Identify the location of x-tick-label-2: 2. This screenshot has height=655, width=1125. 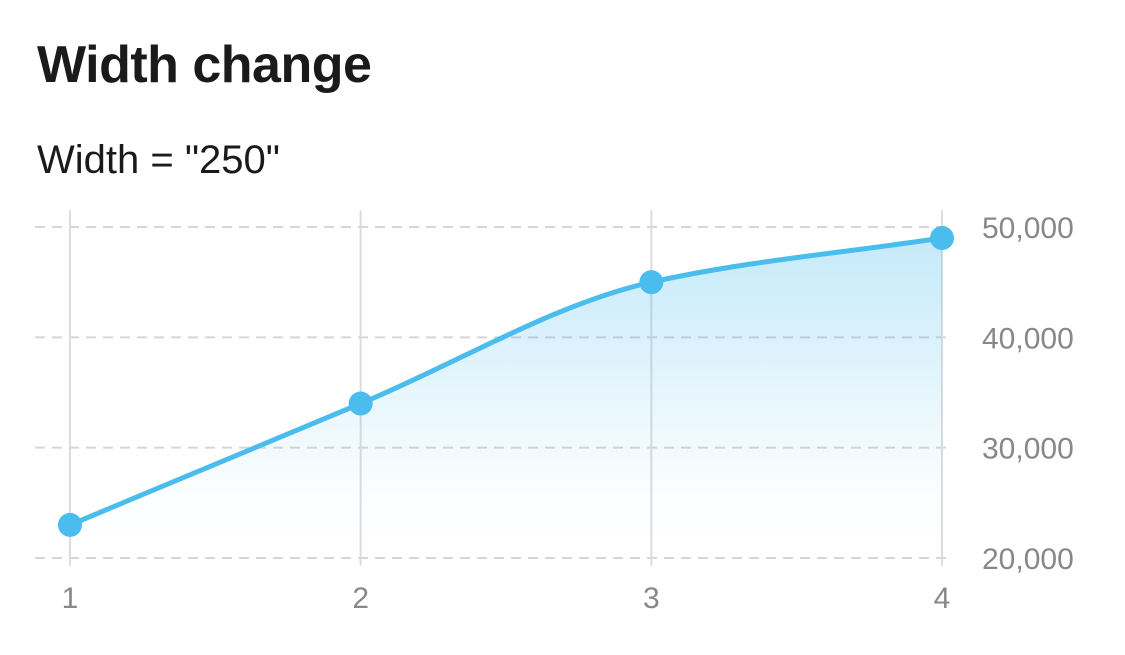
(360, 598).